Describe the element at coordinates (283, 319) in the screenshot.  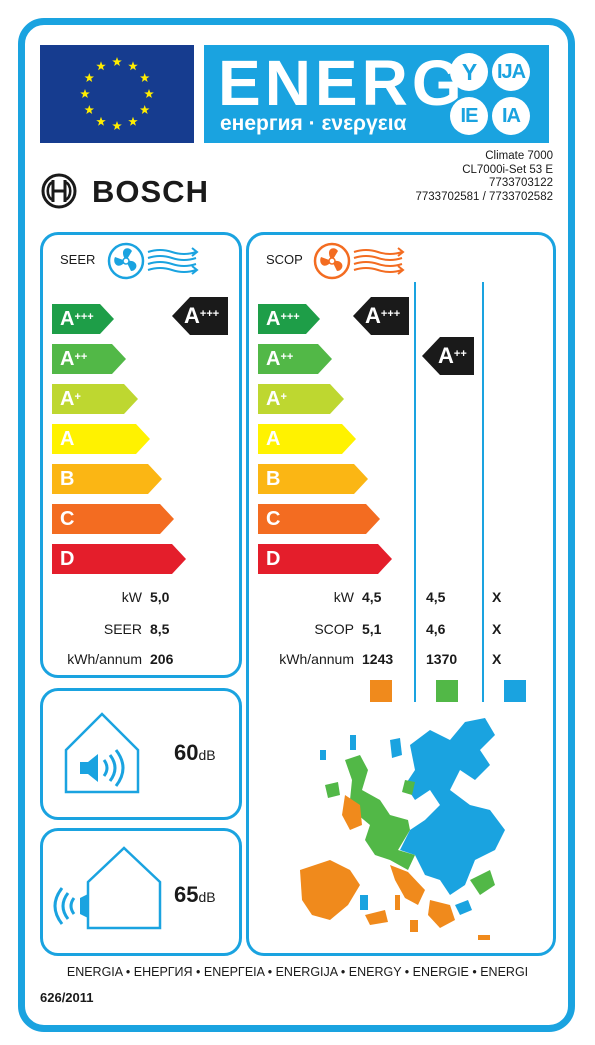
I see `heating-scale-letter: A+++` at that location.